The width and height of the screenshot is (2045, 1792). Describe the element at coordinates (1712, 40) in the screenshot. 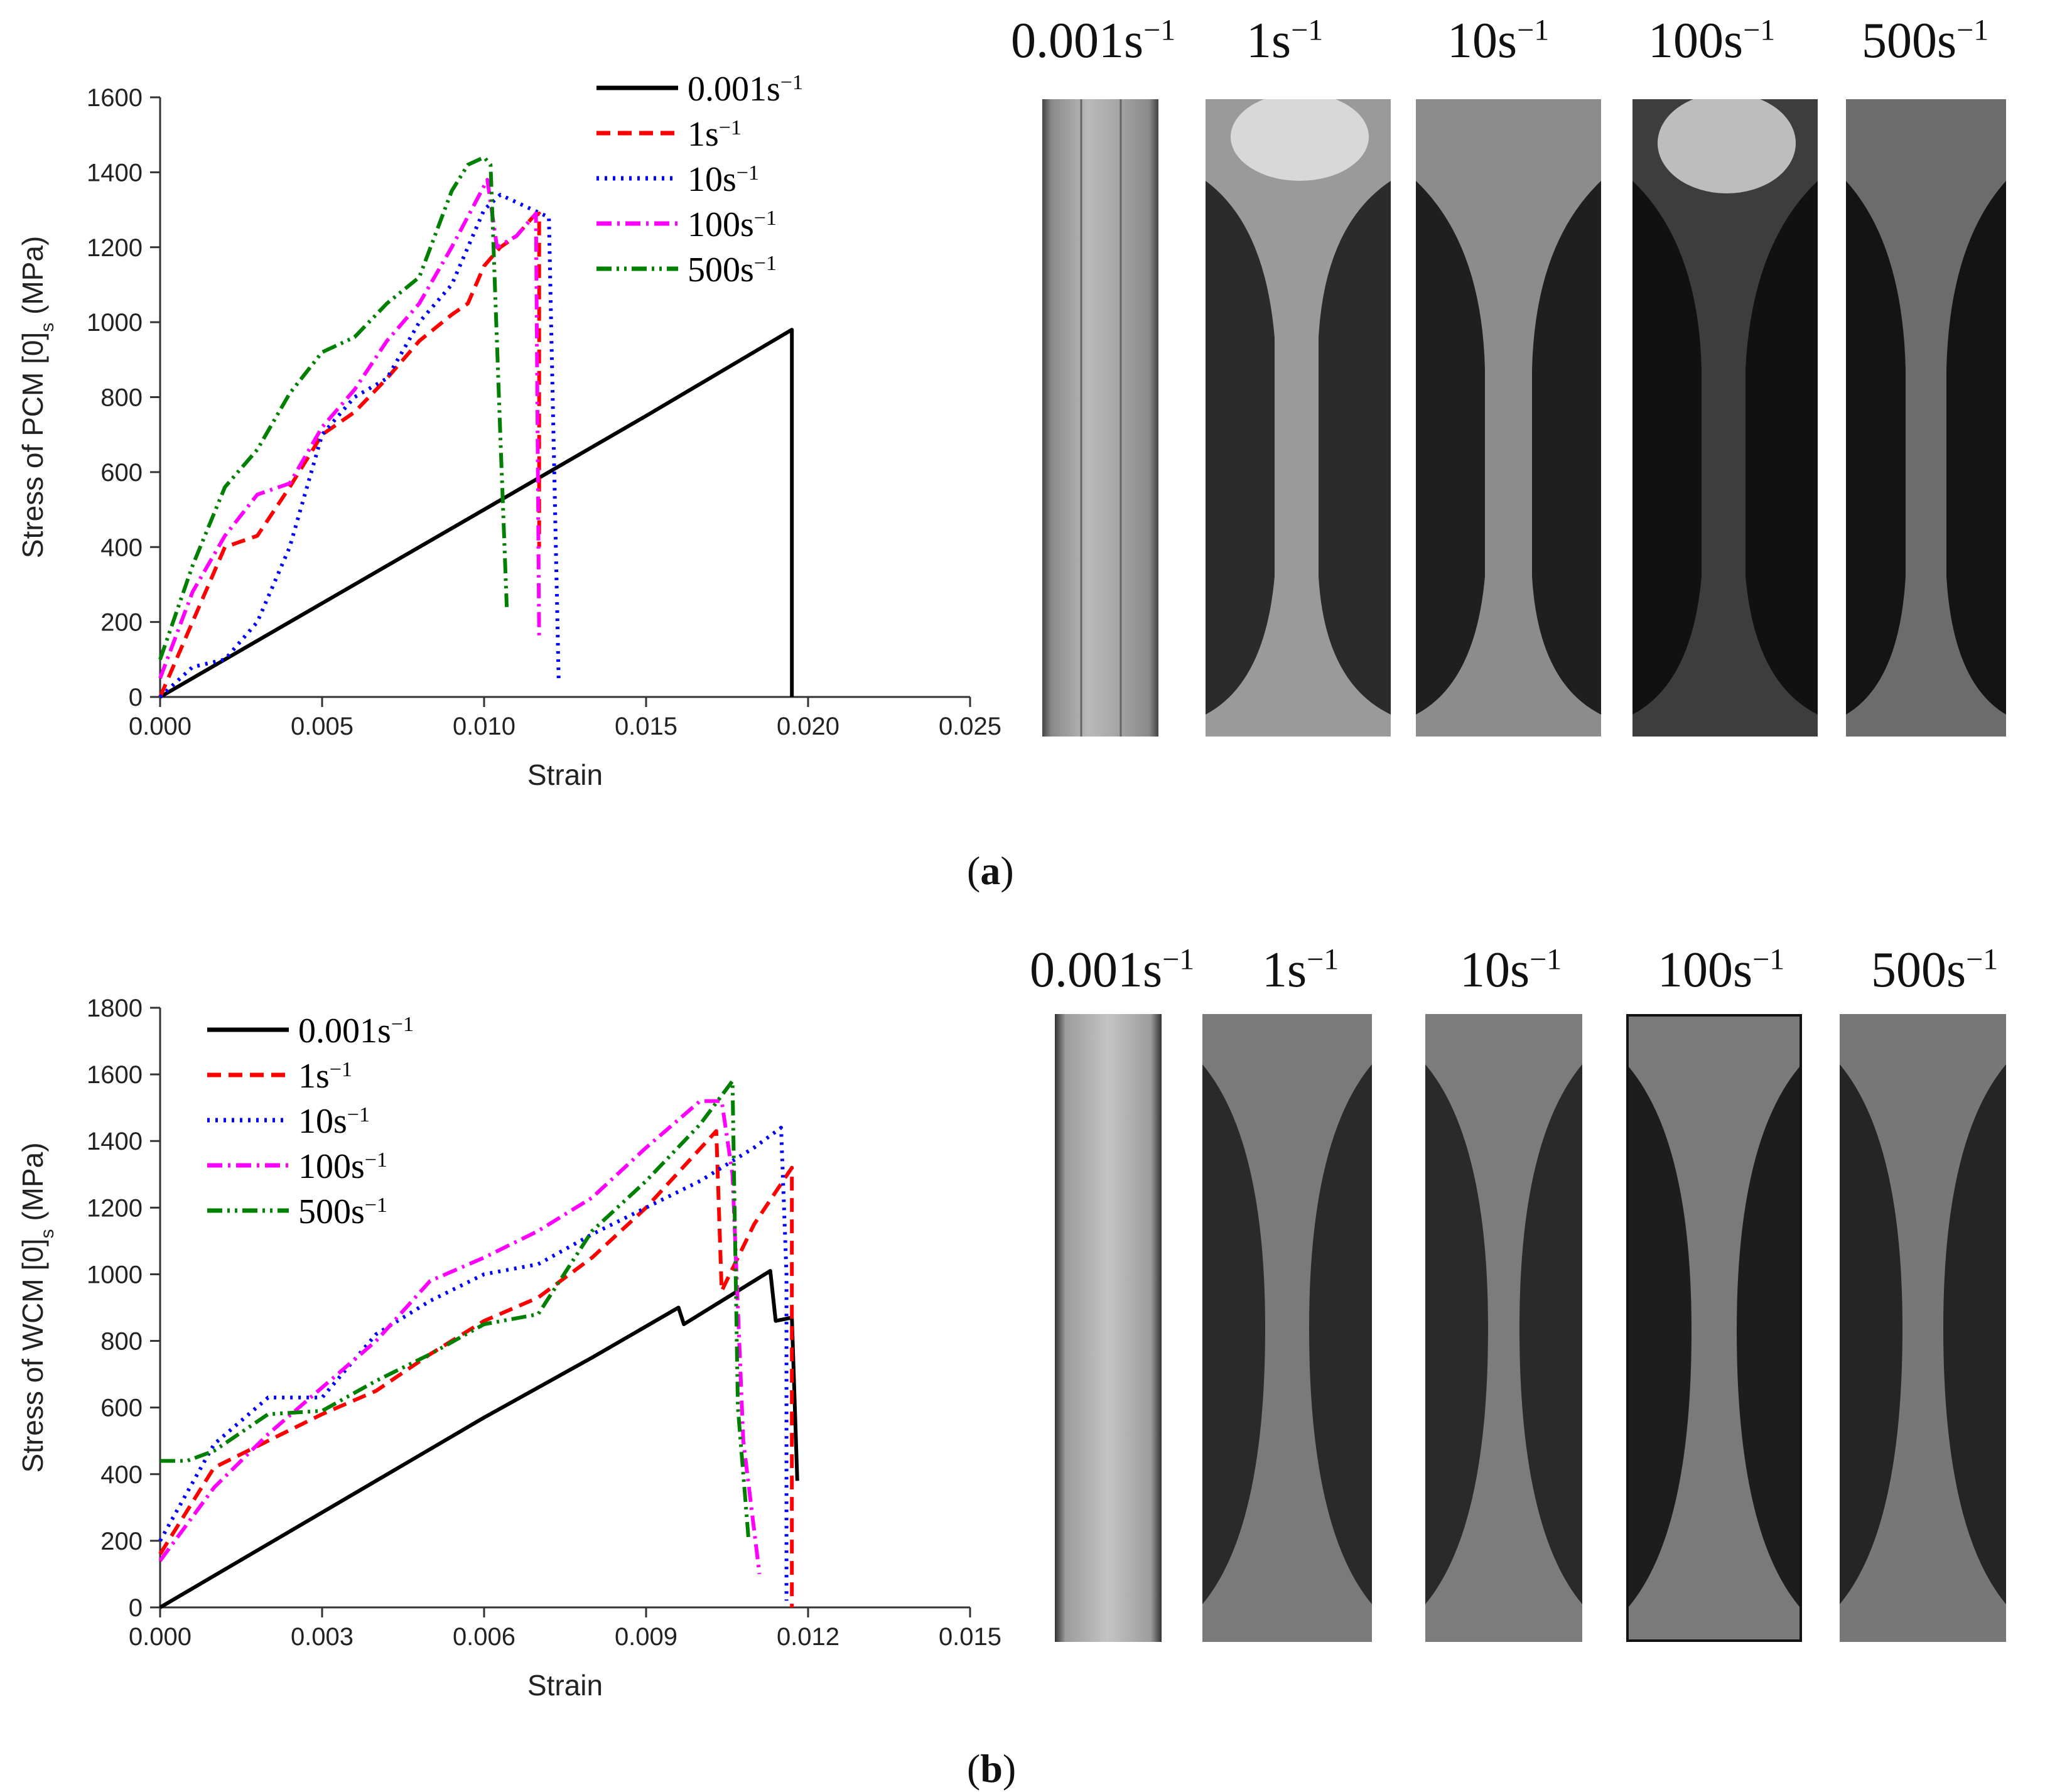

I see `photo-label-a-100: 100s−1` at that location.